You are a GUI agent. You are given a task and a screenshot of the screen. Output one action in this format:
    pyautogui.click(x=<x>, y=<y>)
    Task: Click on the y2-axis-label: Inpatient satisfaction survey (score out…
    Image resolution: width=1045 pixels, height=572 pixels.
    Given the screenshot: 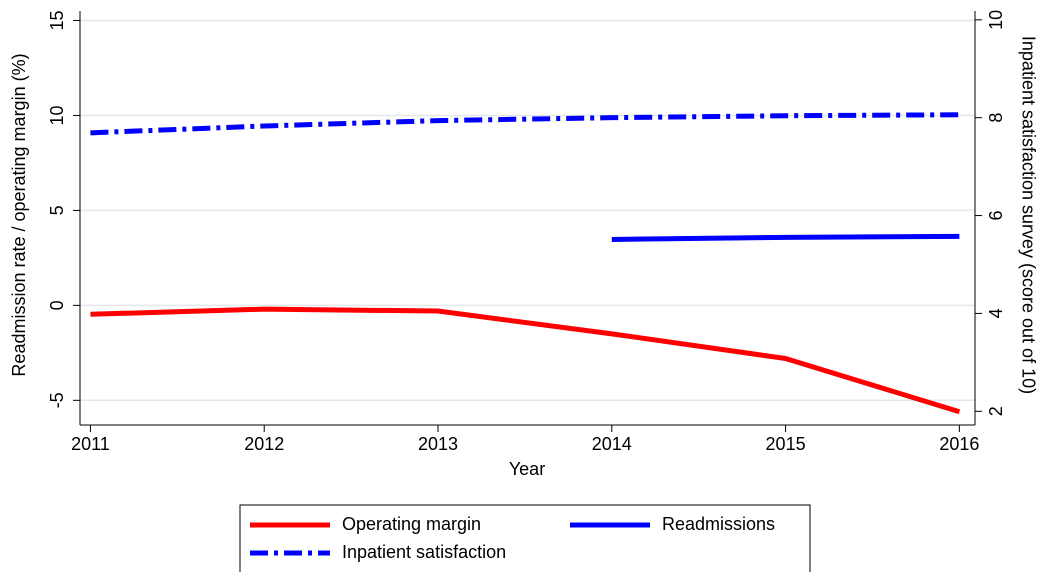 What is the action you would take?
    pyautogui.click(x=1028, y=215)
    